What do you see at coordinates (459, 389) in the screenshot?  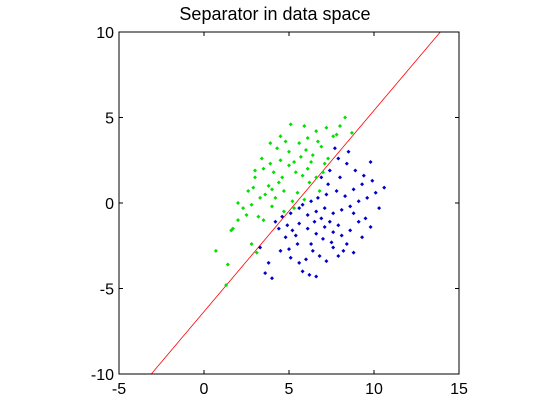 I see `x-tick-label: 15` at bounding box center [459, 389].